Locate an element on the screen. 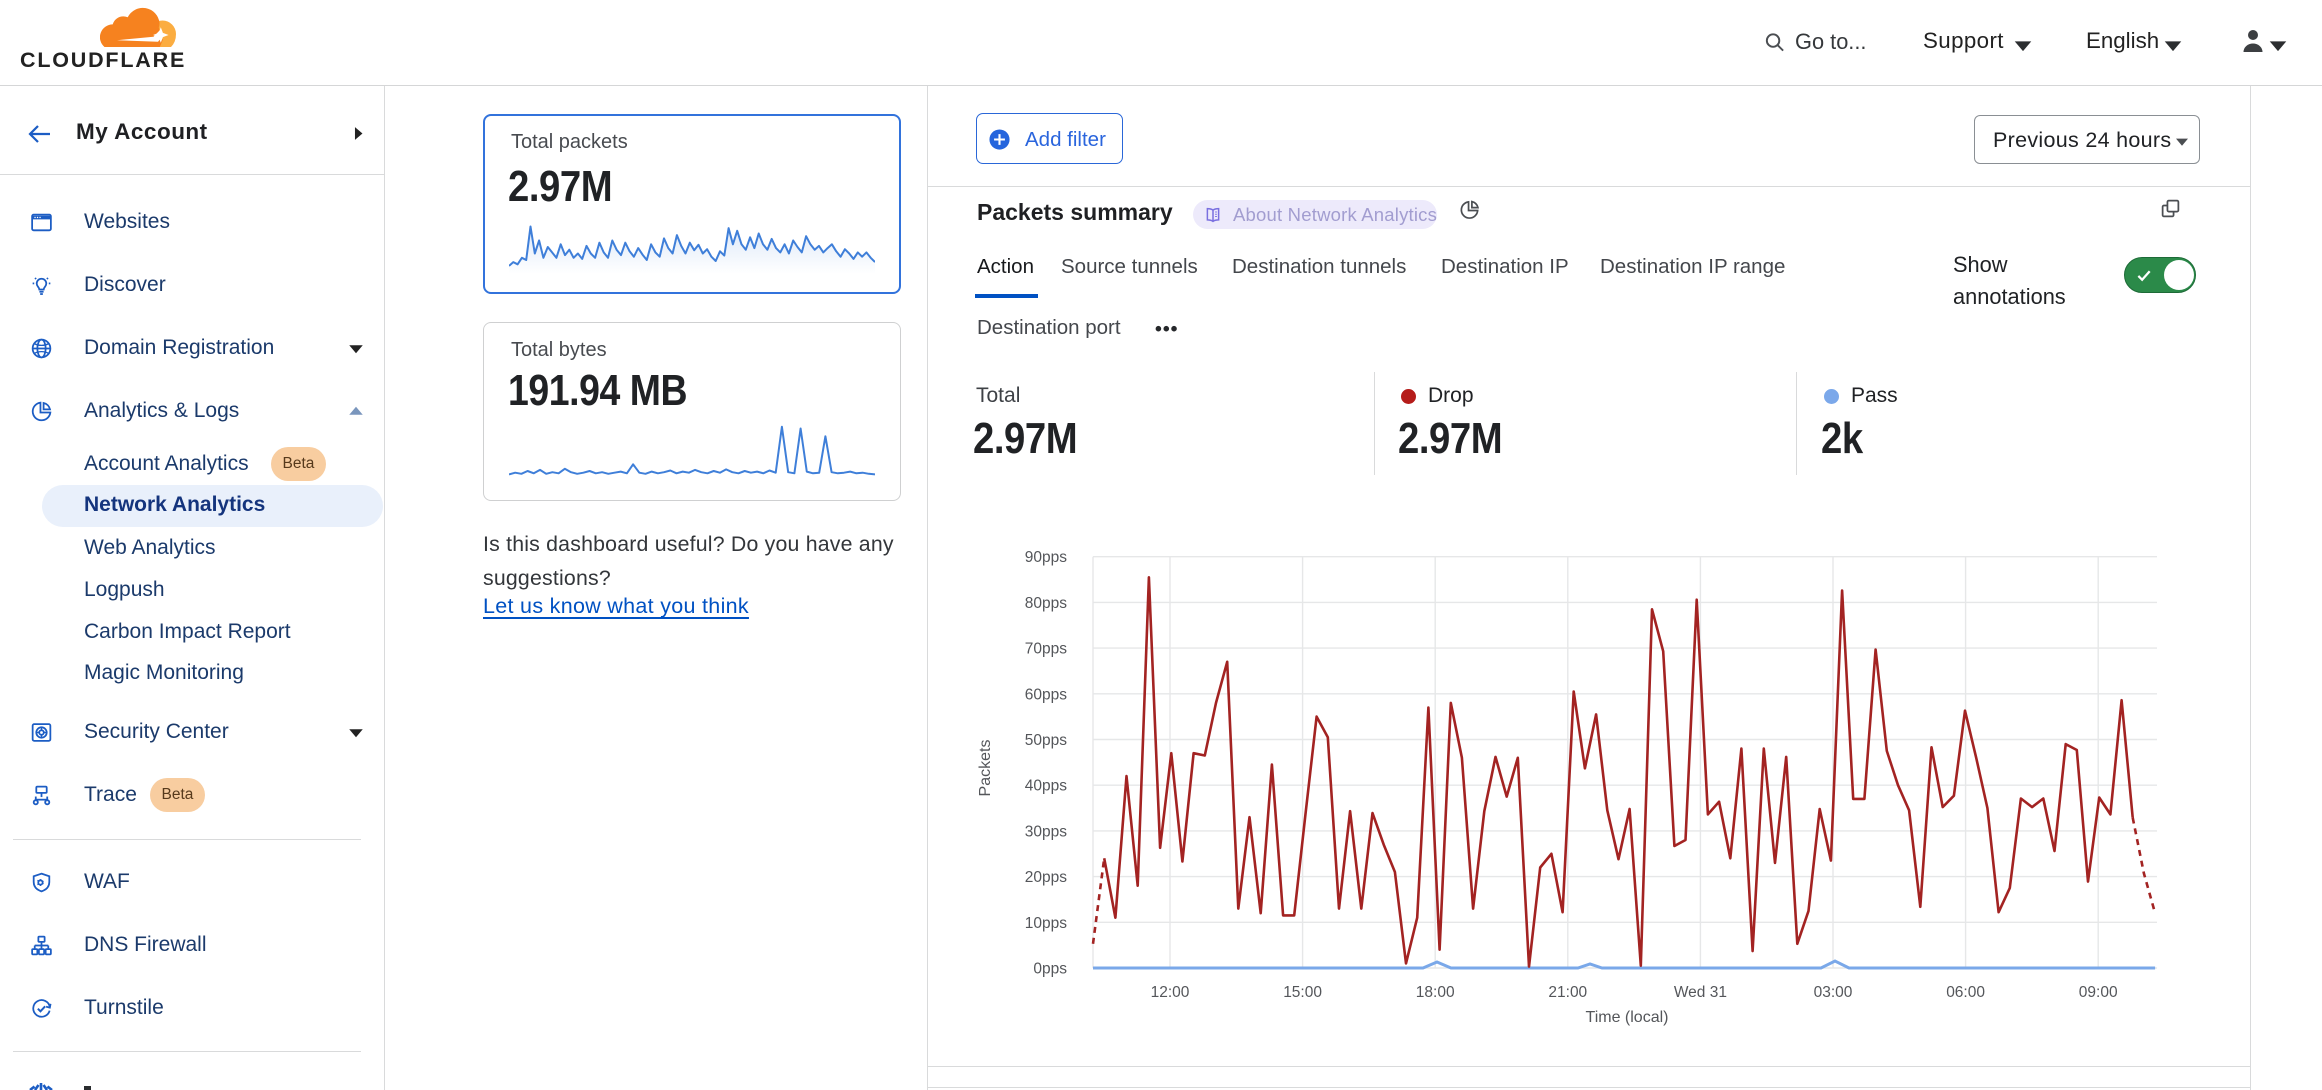  svg-text: 12:00 is located at coordinates (1170, 992).